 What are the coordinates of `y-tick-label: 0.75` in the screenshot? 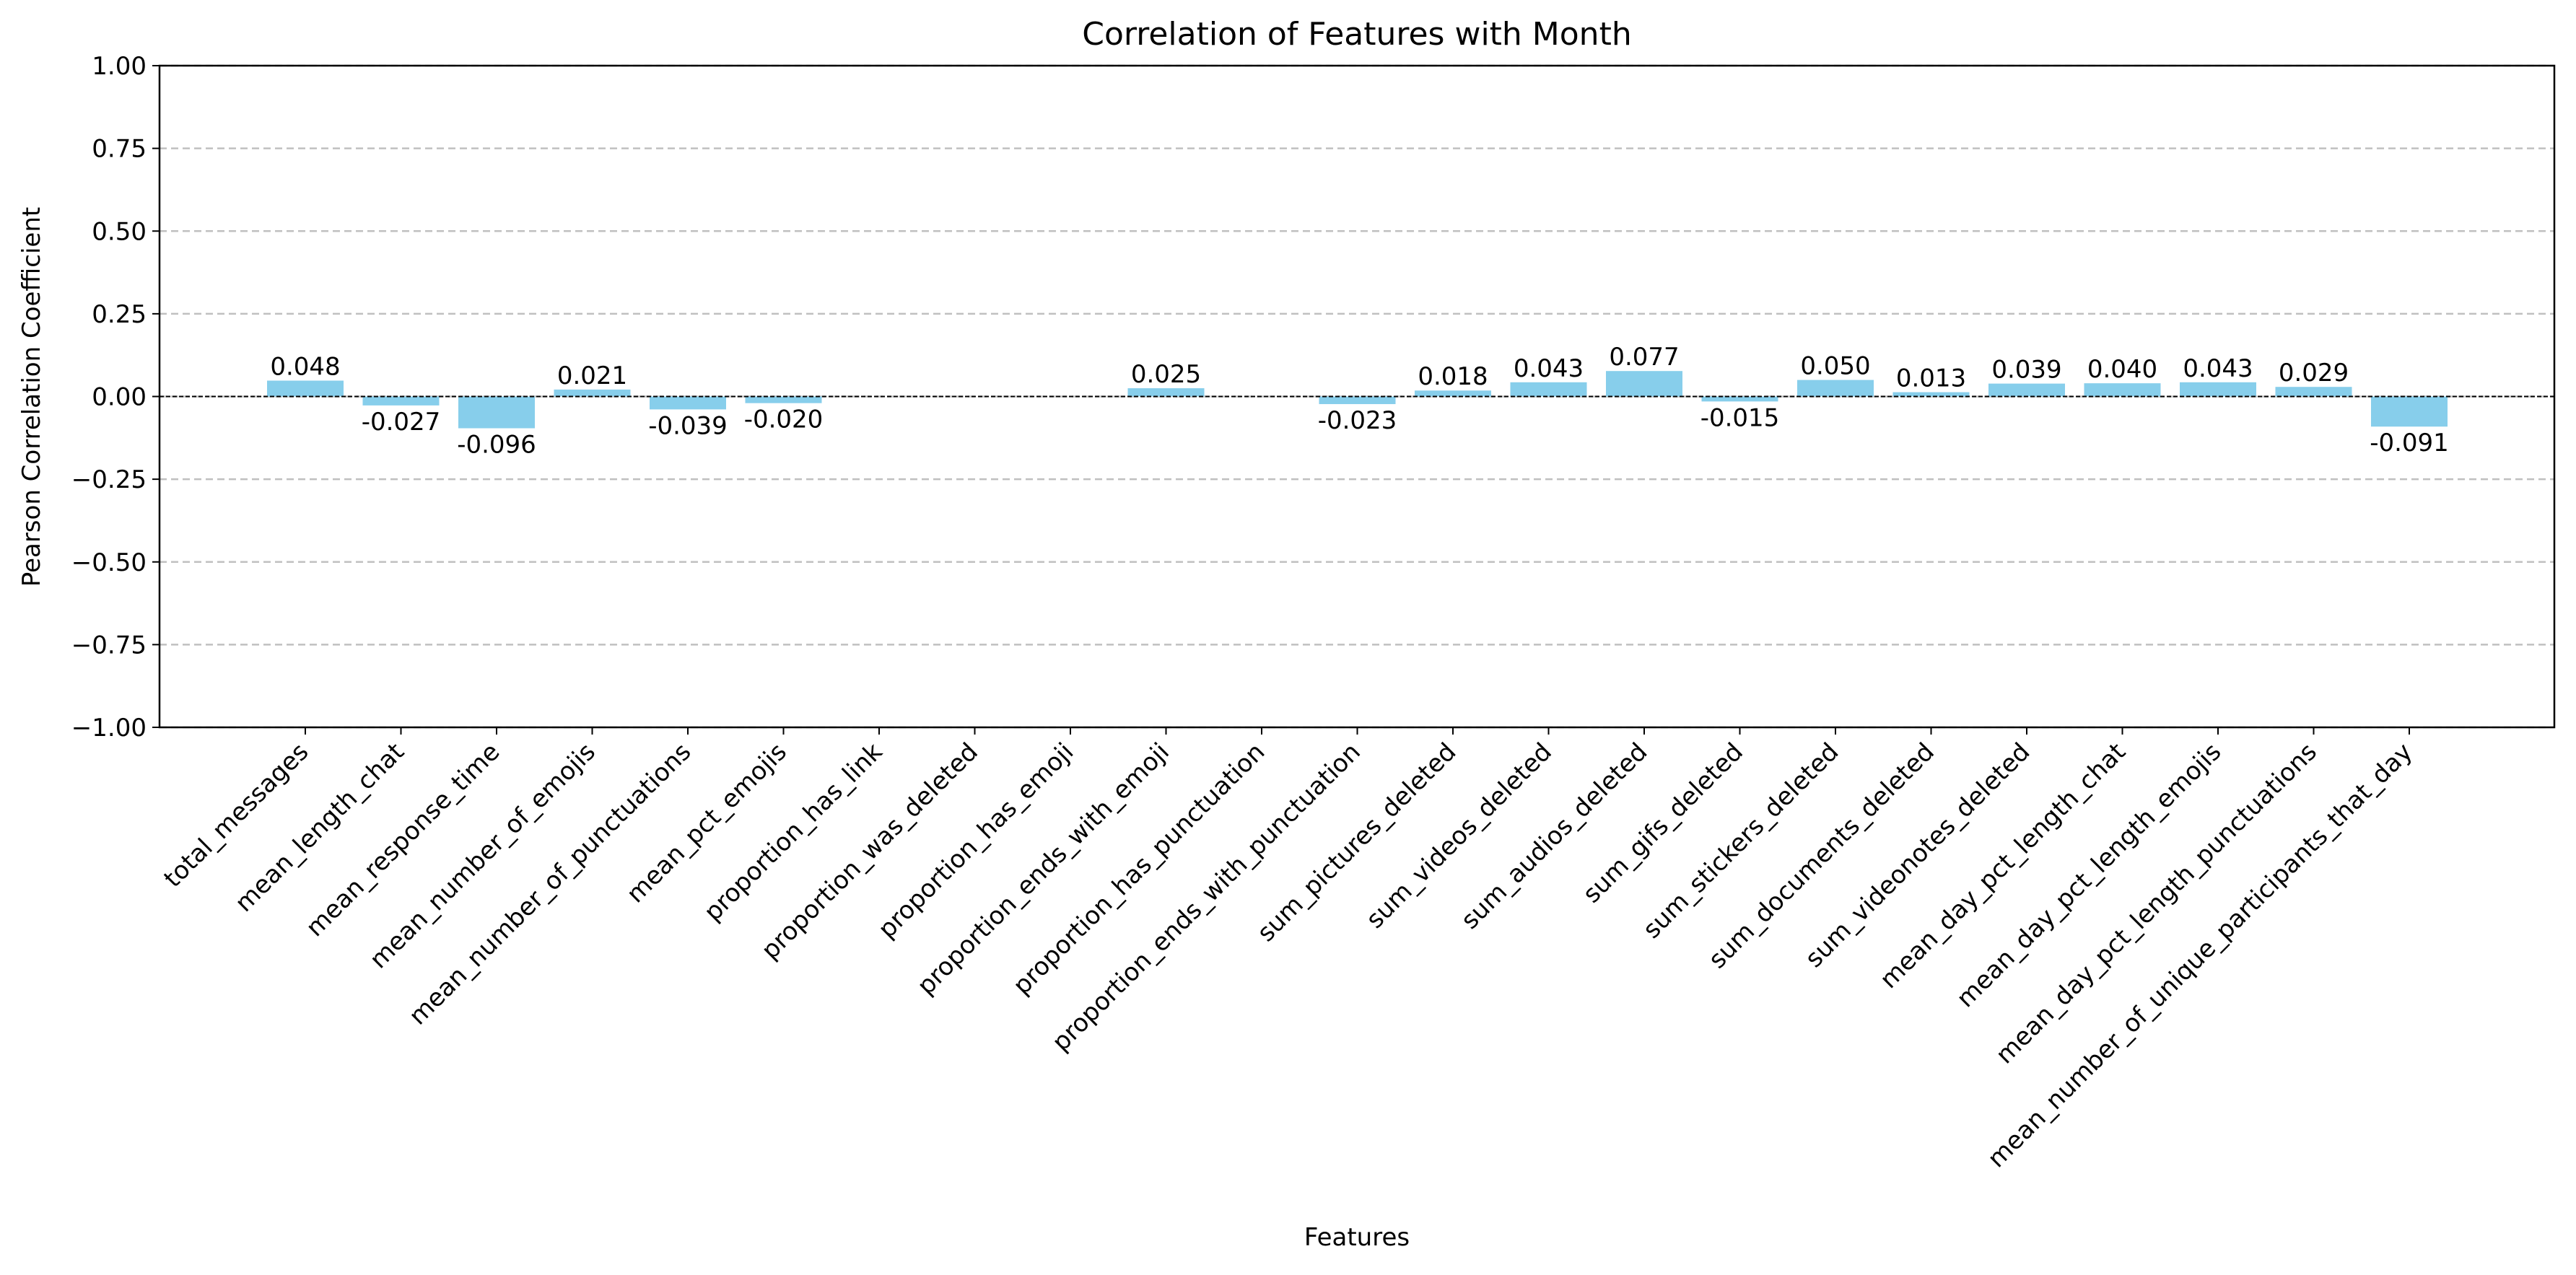 It's located at (119, 150).